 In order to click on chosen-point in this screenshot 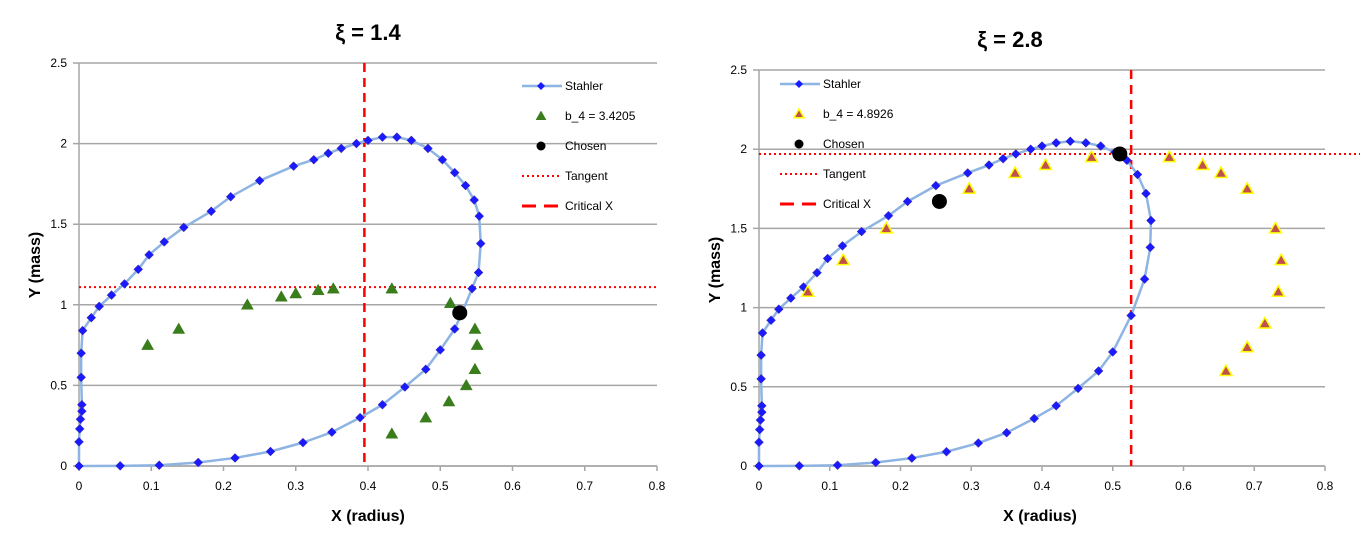, I will do `click(1120, 154)`.